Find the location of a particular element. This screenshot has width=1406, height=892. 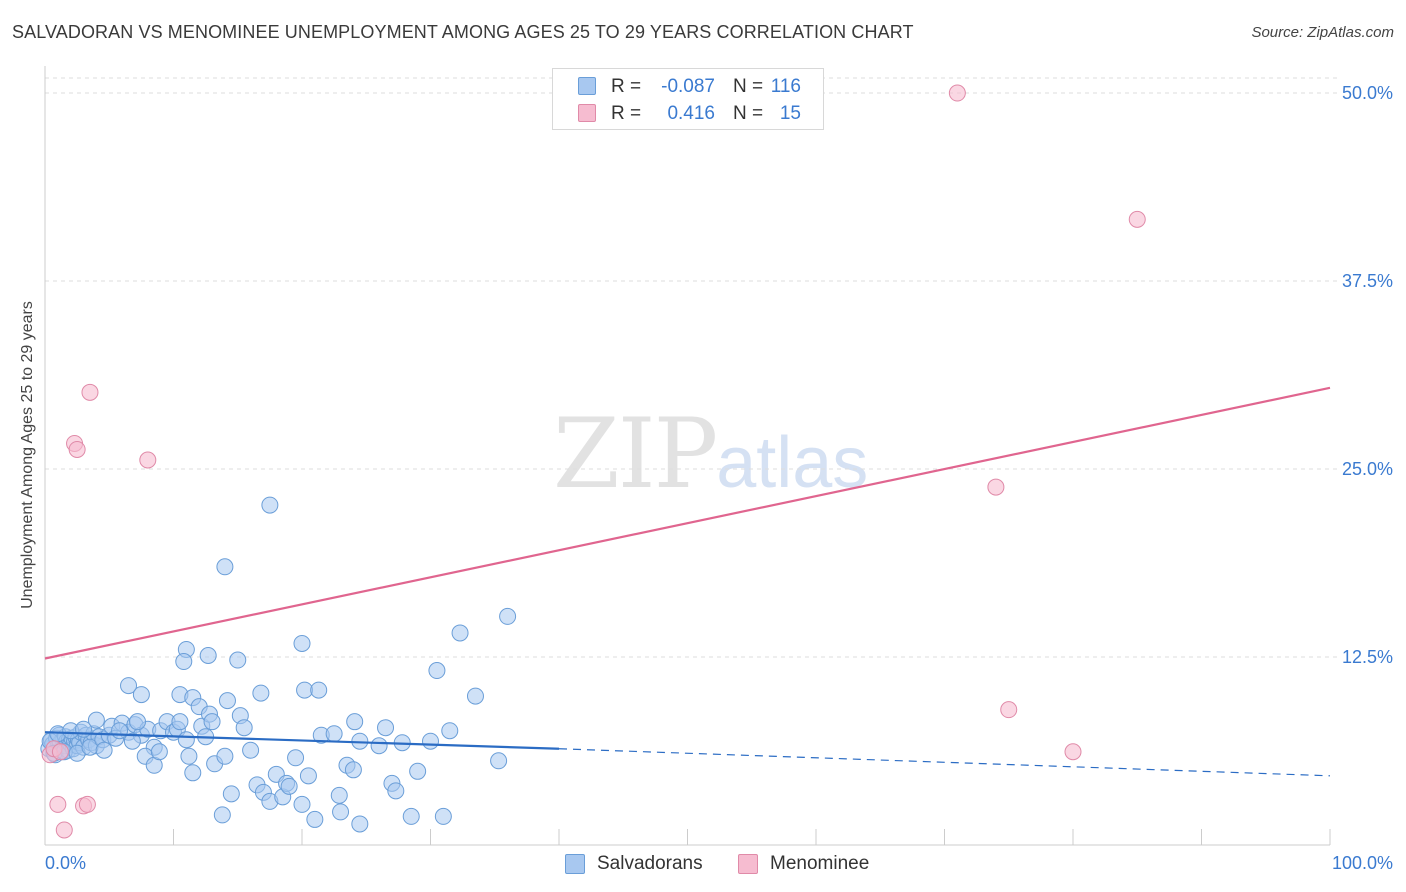

y-tick-label: 12.5% is located at coordinates (1367, 657).